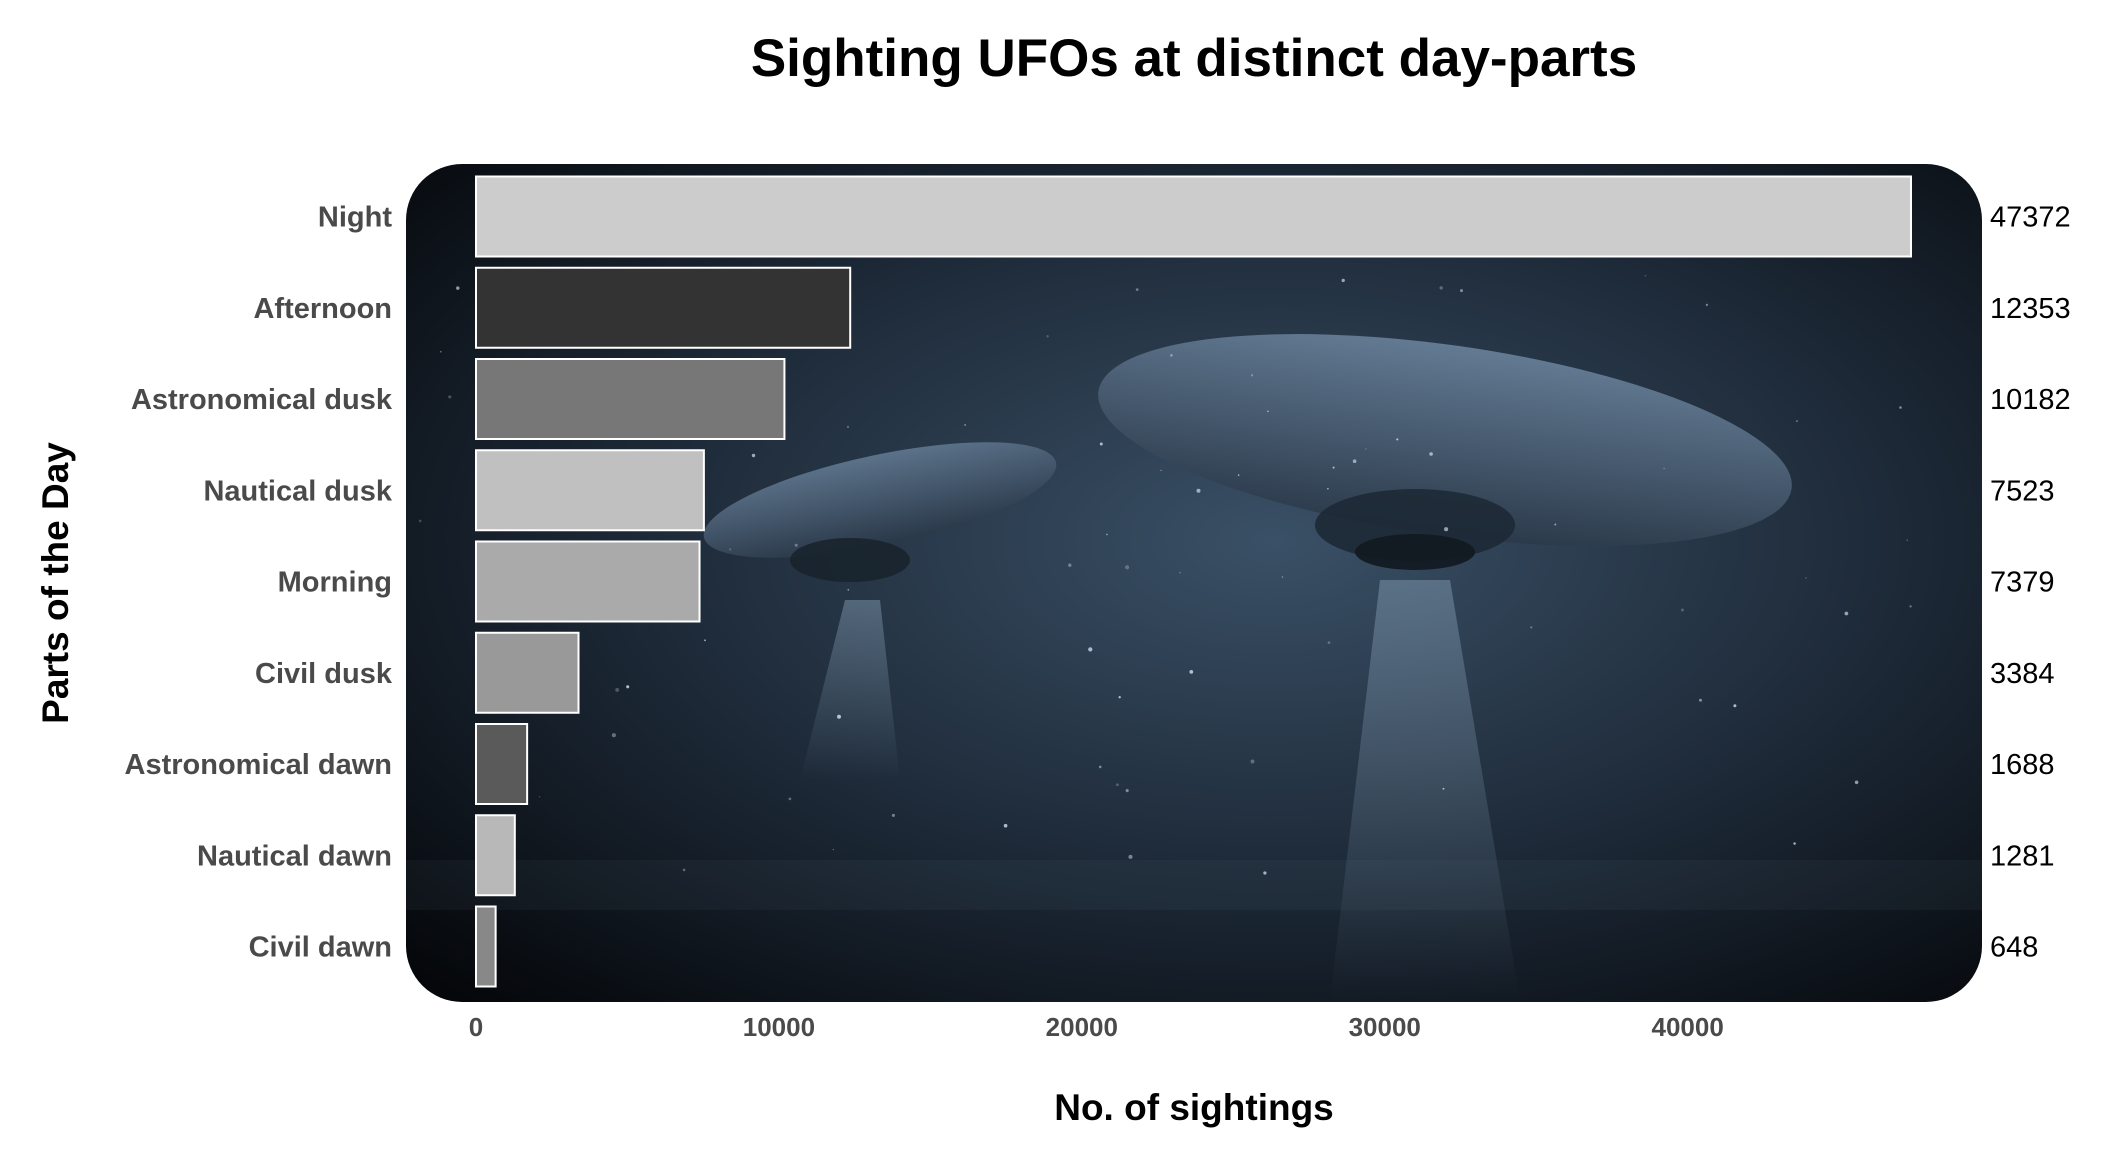 The height and width of the screenshot is (1152, 2112). What do you see at coordinates (2022, 491) in the screenshot?
I see `value-label: 7523` at bounding box center [2022, 491].